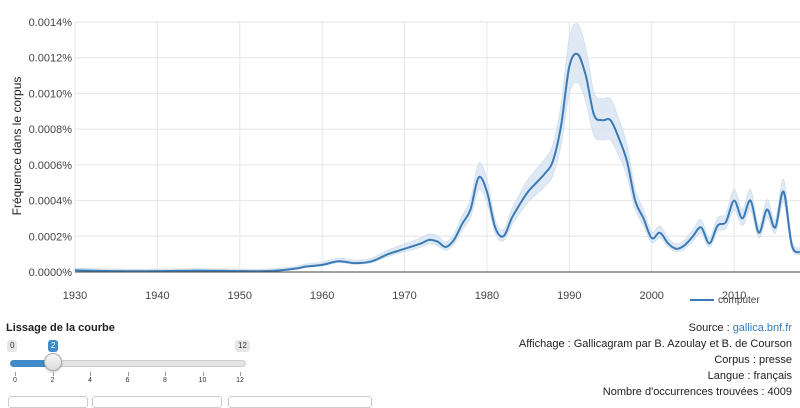  Describe the element at coordinates (240, 380) in the screenshot. I see `slider-tick-label: 12` at that location.